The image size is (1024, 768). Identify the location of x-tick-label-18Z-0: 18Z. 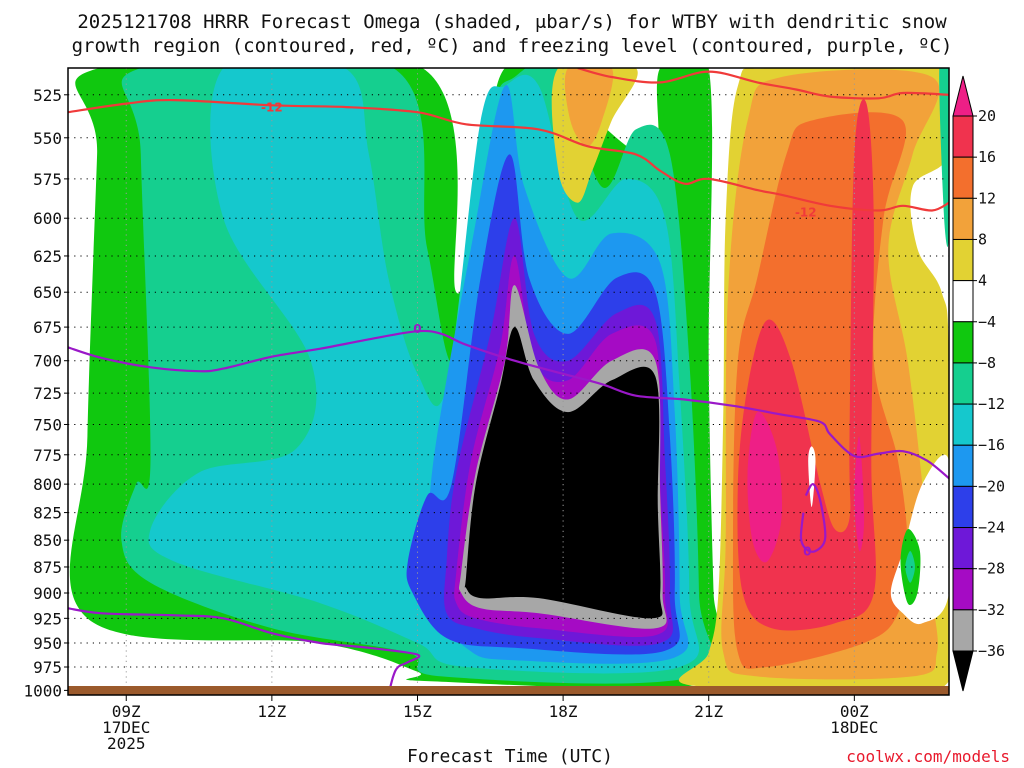
(563, 711).